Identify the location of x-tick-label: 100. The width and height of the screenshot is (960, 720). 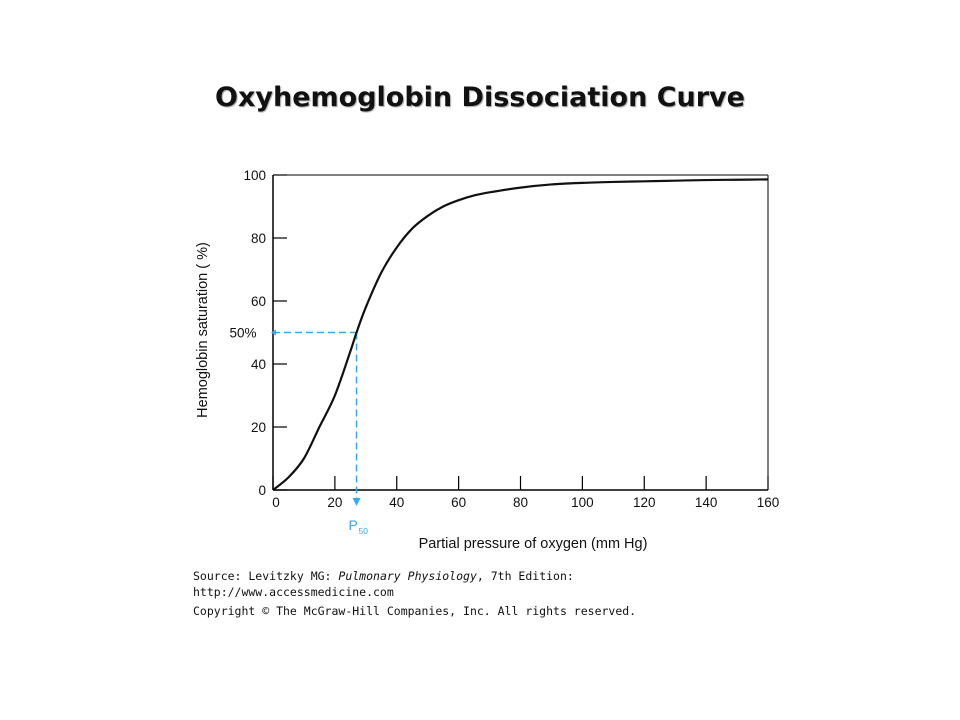
(582, 502).